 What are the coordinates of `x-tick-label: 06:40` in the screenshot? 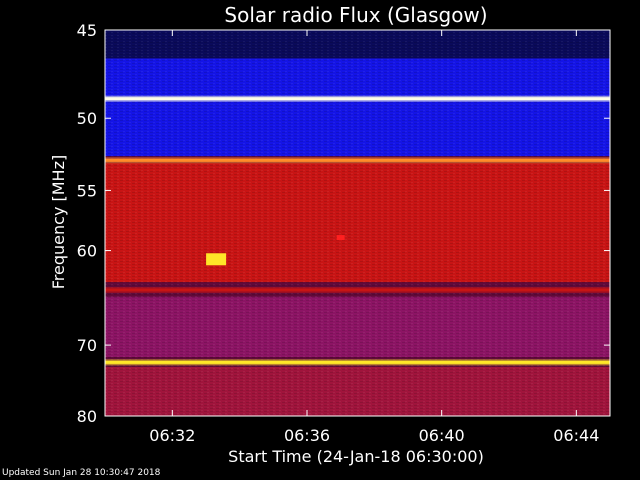 It's located at (442, 435).